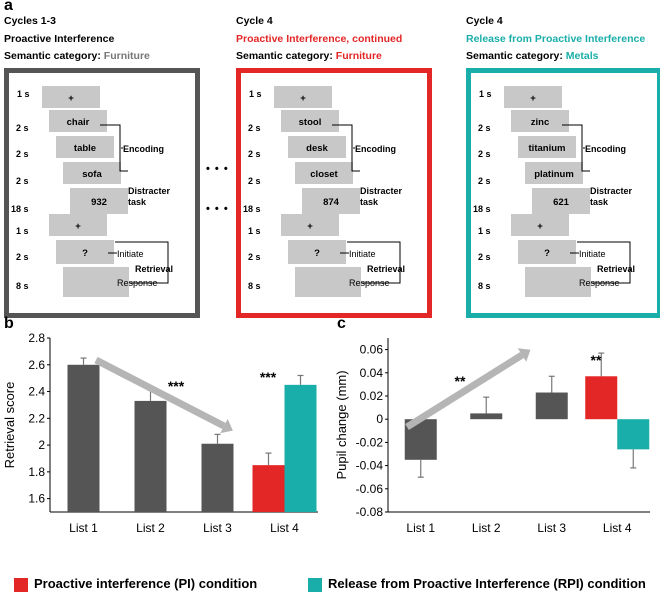  I want to click on y-tick-label: 2.2, so click(36, 418).